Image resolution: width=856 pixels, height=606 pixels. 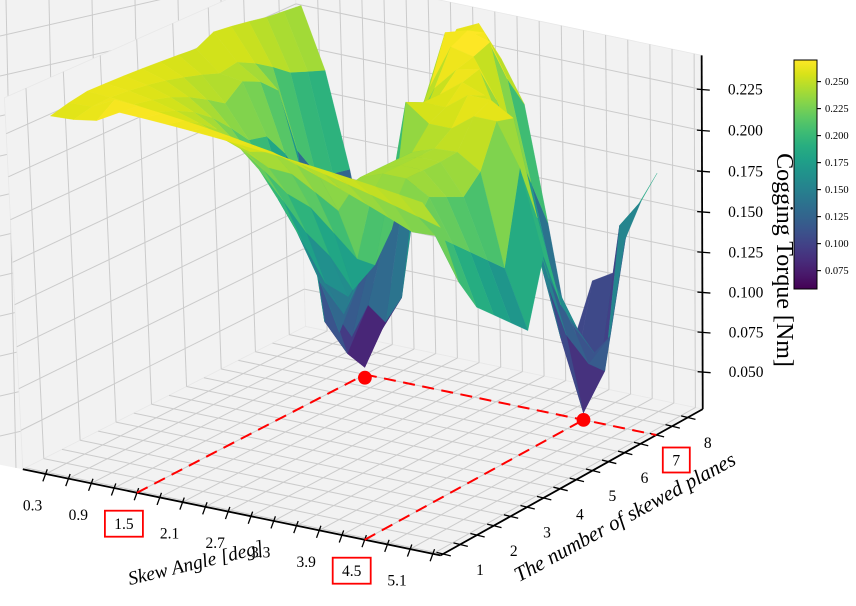 What do you see at coordinates (547, 533) in the screenshot?
I see `svg-text: 3` at bounding box center [547, 533].